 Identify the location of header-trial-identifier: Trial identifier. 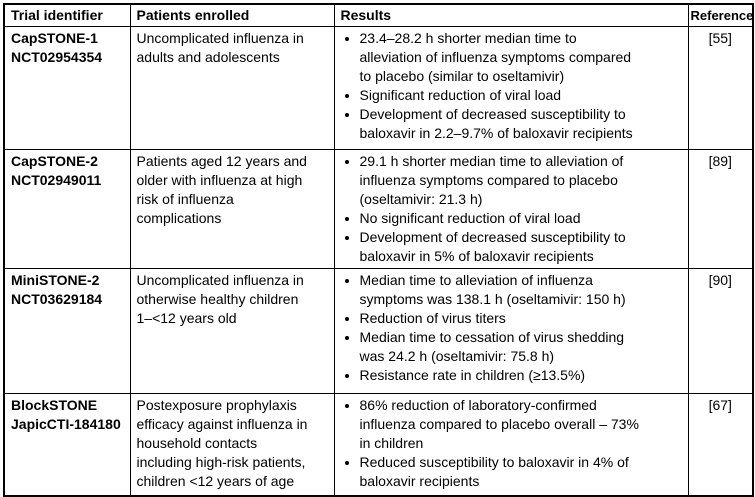
(67, 15).